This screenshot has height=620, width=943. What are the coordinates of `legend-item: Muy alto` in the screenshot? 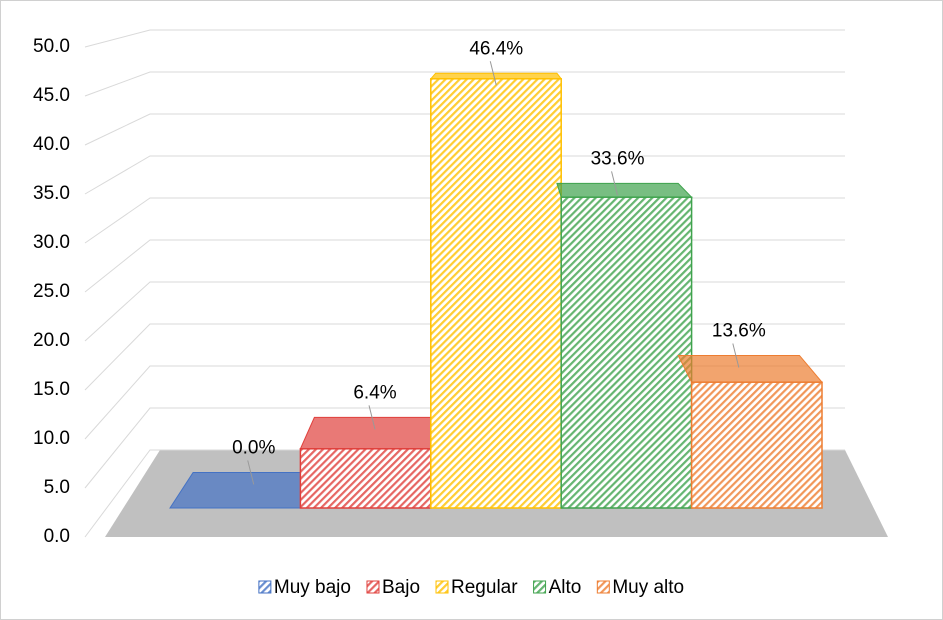 It's located at (640, 587).